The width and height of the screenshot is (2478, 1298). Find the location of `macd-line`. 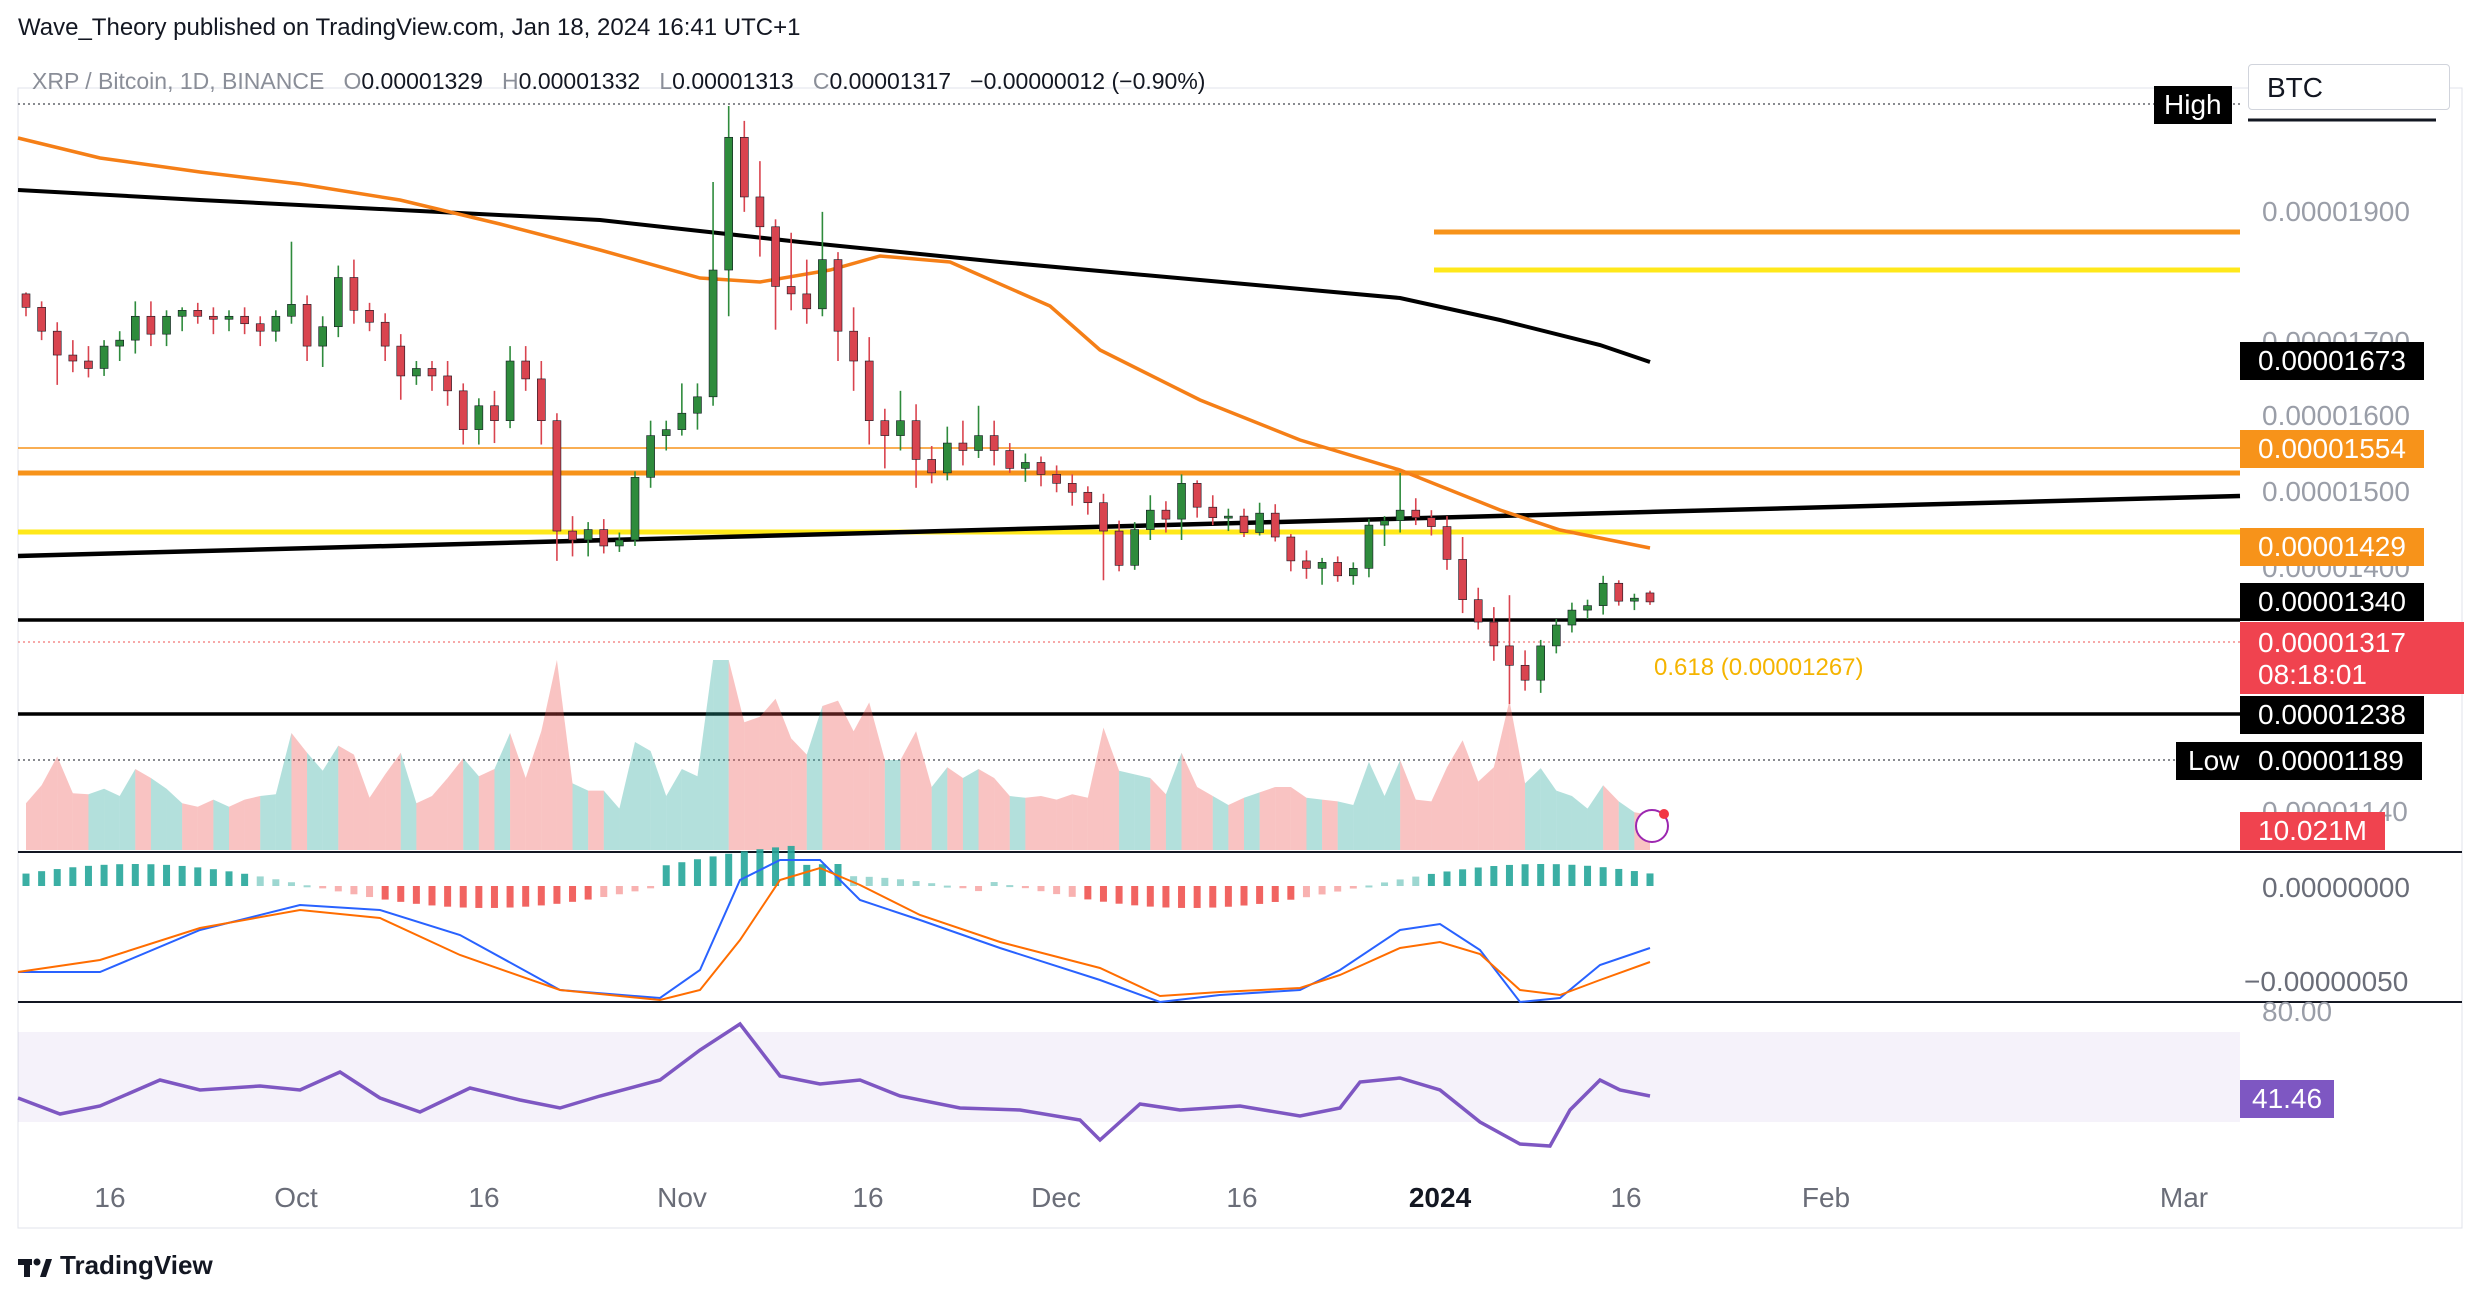

macd-line is located at coordinates (834, 931).